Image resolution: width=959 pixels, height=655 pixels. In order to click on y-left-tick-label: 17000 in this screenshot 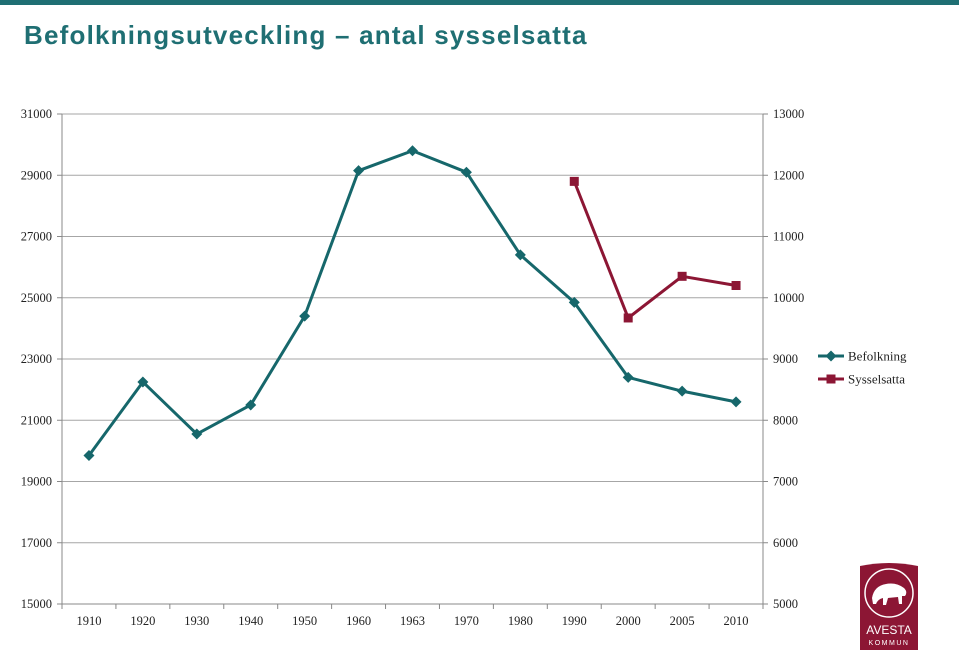, I will do `click(36, 543)`.